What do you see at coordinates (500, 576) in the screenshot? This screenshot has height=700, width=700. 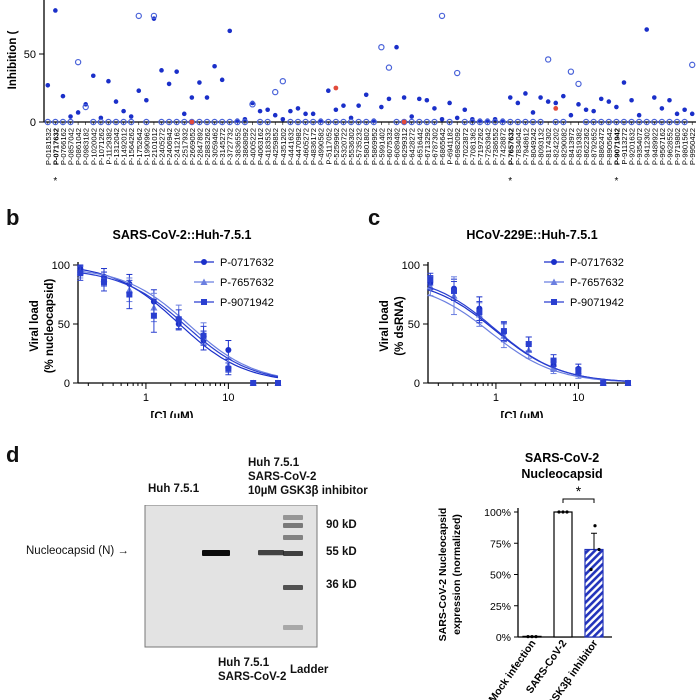 I see `y-tick-label: 50%` at bounding box center [500, 576].